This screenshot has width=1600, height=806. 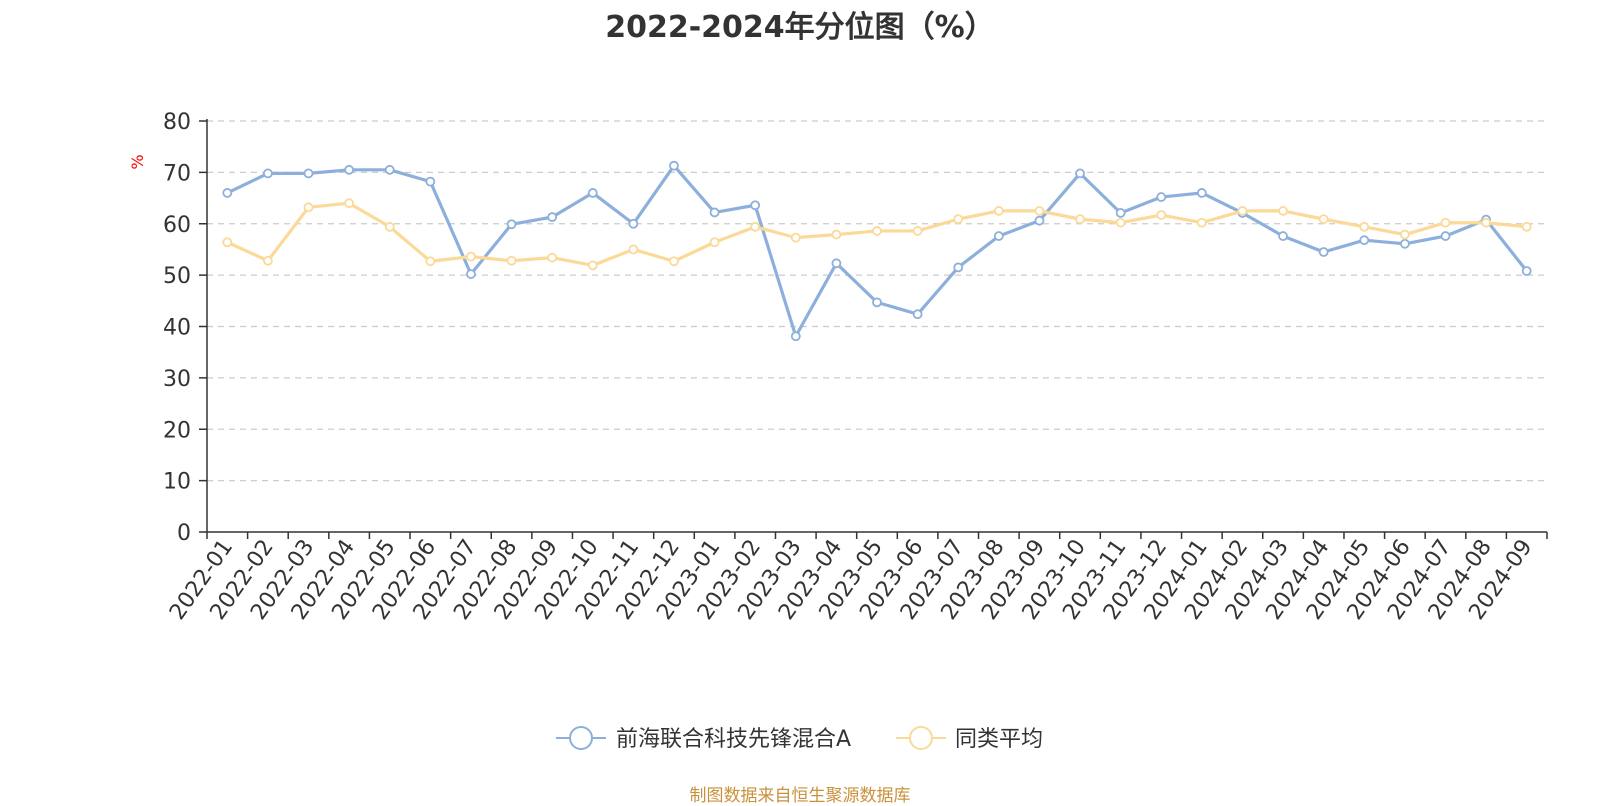 I want to click on y-tick-label: 40, so click(x=177, y=328).